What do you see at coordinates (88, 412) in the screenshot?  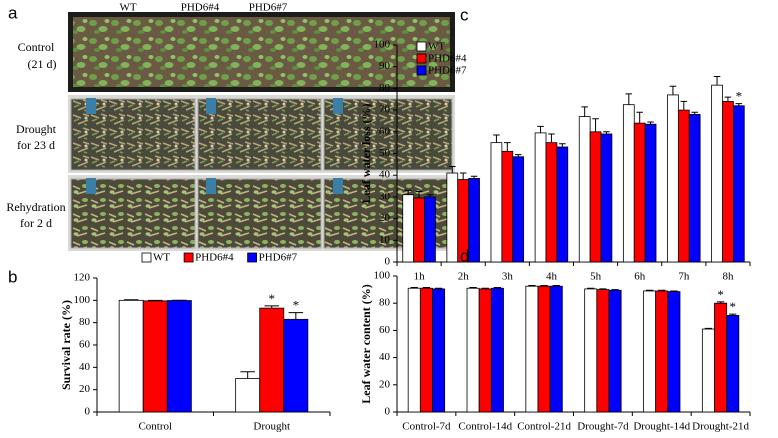 I see `y-tick-label: 0` at bounding box center [88, 412].